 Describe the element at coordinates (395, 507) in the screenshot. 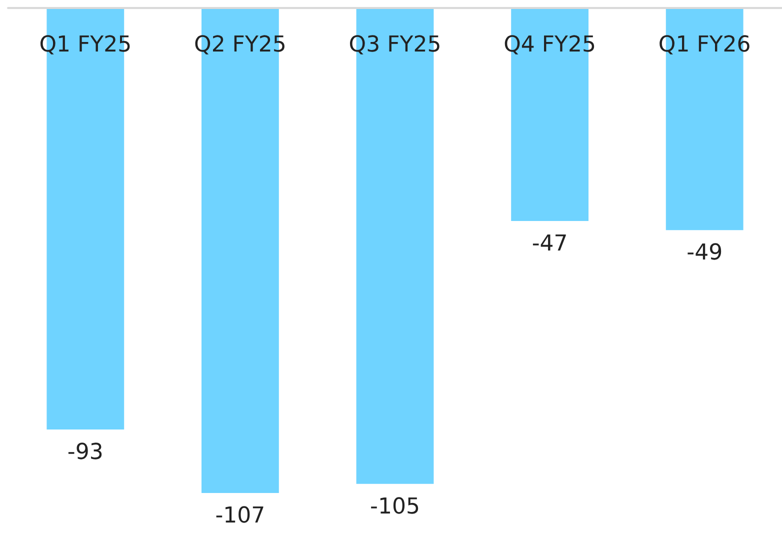

I see `data-label: -105` at that location.